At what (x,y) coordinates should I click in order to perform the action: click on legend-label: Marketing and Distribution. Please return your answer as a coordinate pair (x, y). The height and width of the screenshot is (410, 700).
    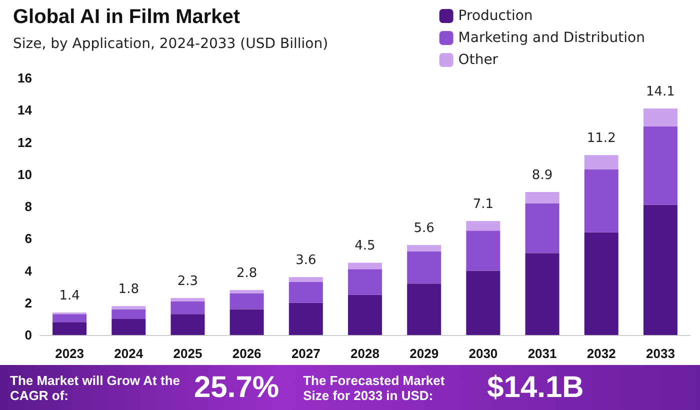
    Looking at the image, I should click on (552, 38).